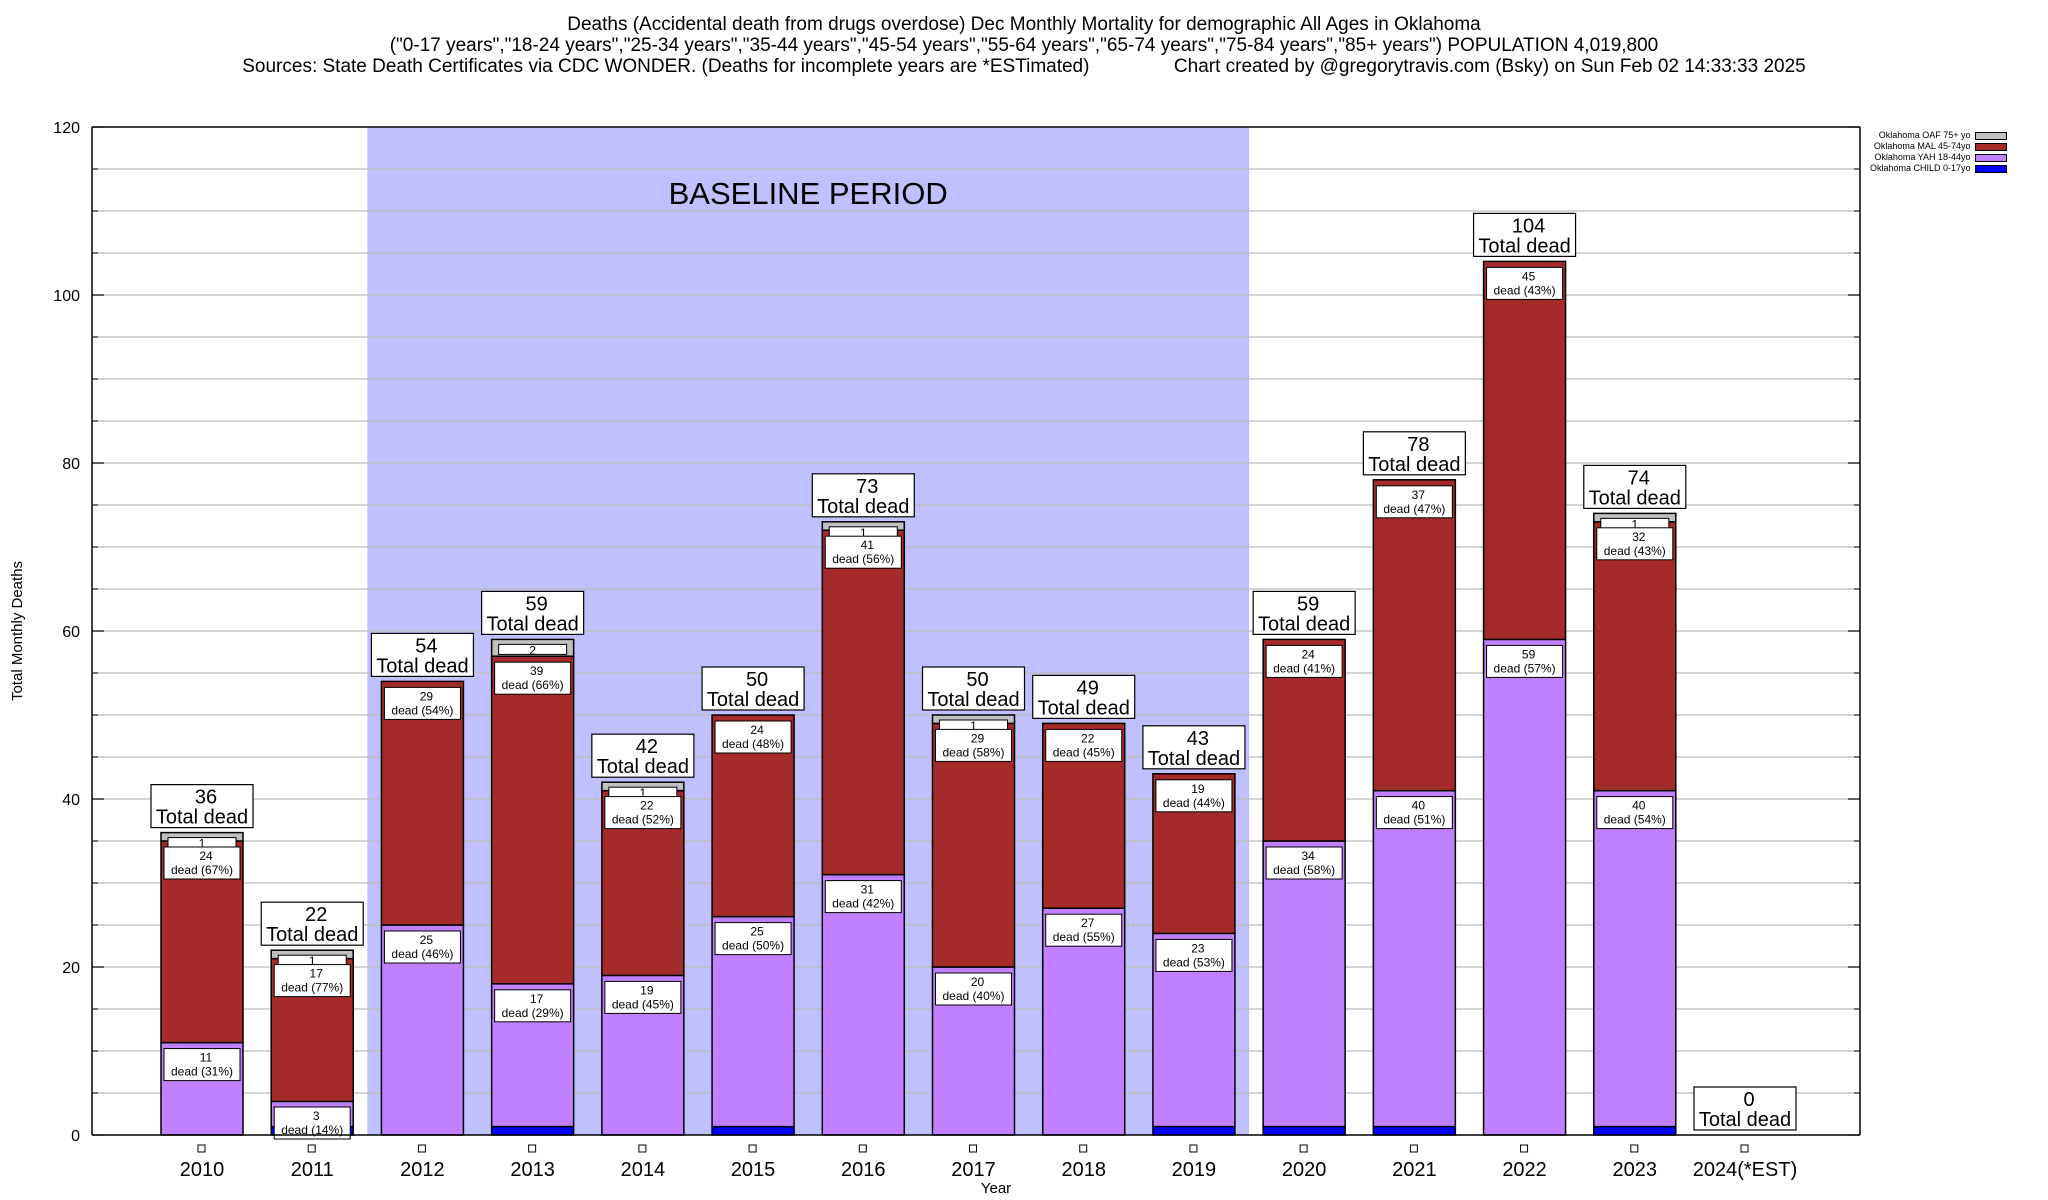 Image resolution: width=2048 pixels, height=1200 pixels. I want to click on yah-label-percent: dead (57%), so click(1525, 668).